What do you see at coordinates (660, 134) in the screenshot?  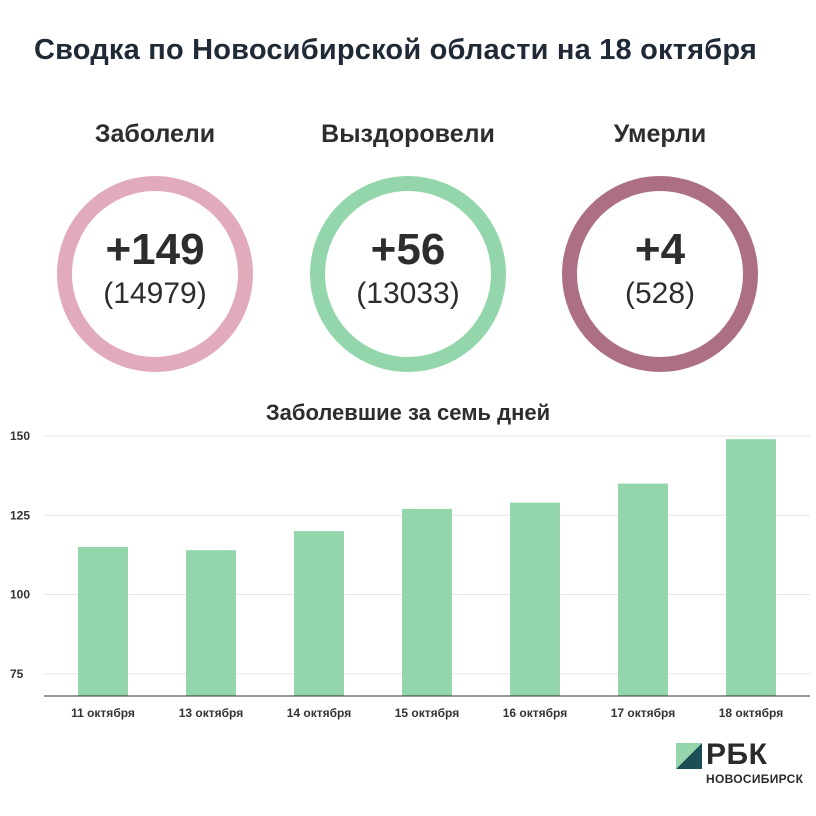 I see `stat-label-deaths: Умерли` at bounding box center [660, 134].